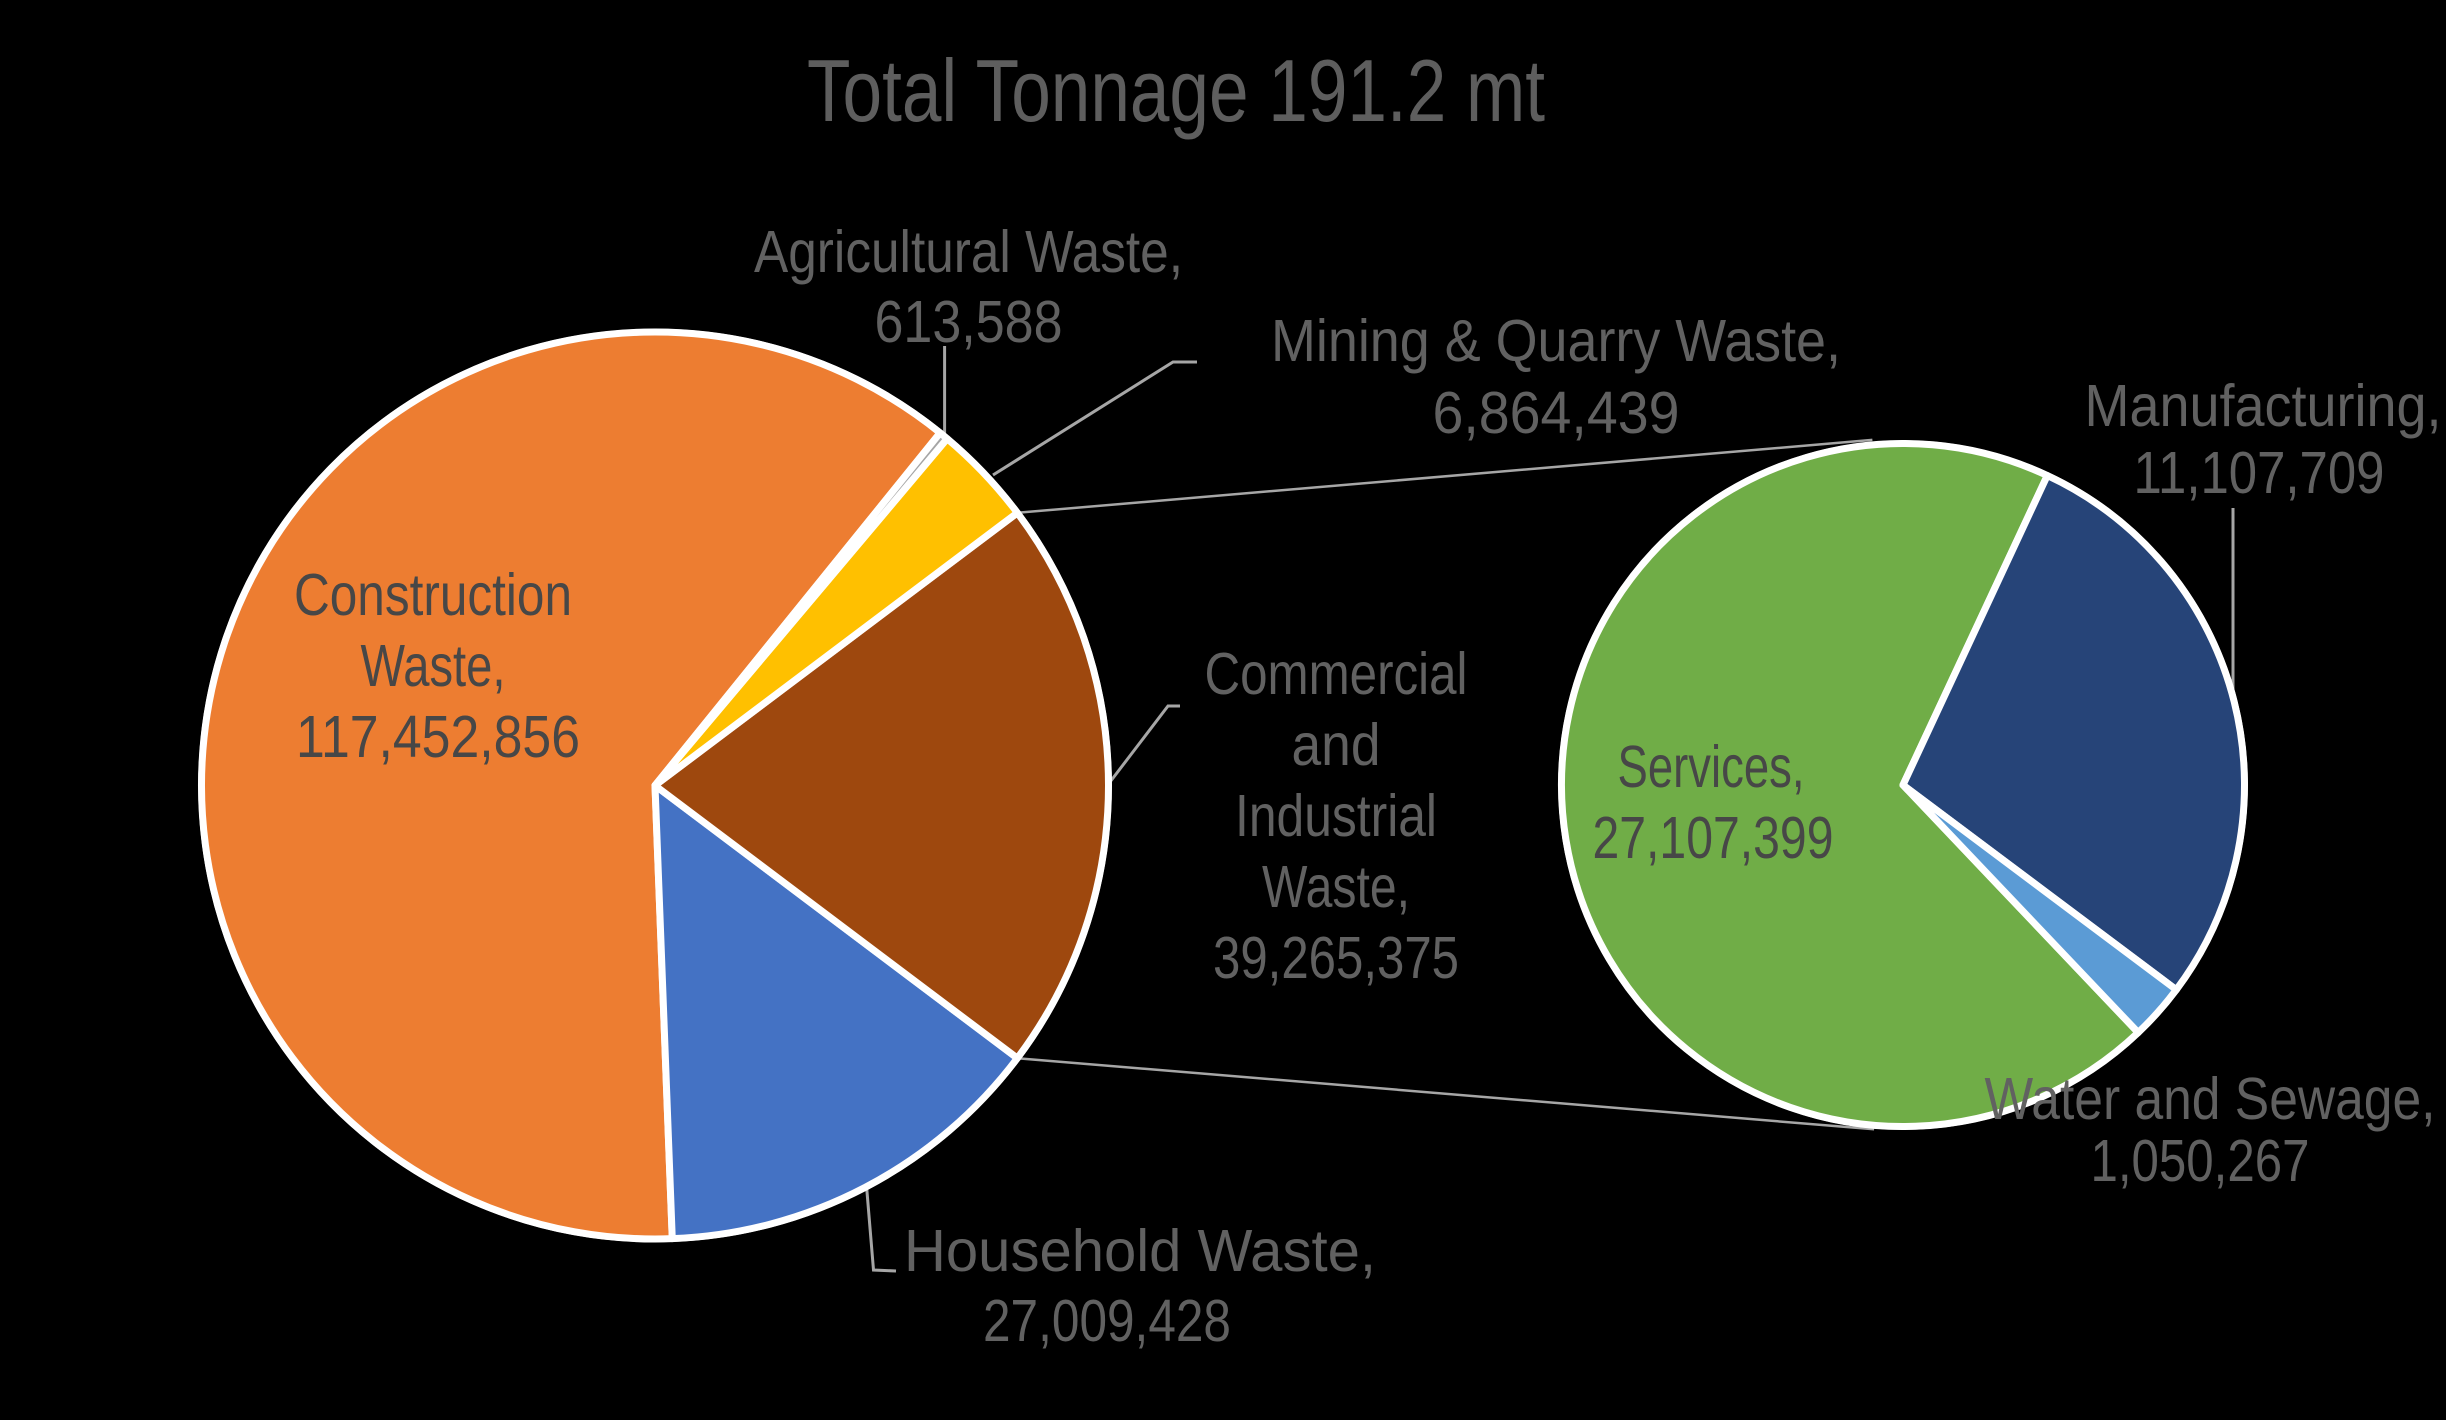  Describe the element at coordinates (968, 252) in the screenshot. I see `svg-text: Agricultural Waste,` at that location.